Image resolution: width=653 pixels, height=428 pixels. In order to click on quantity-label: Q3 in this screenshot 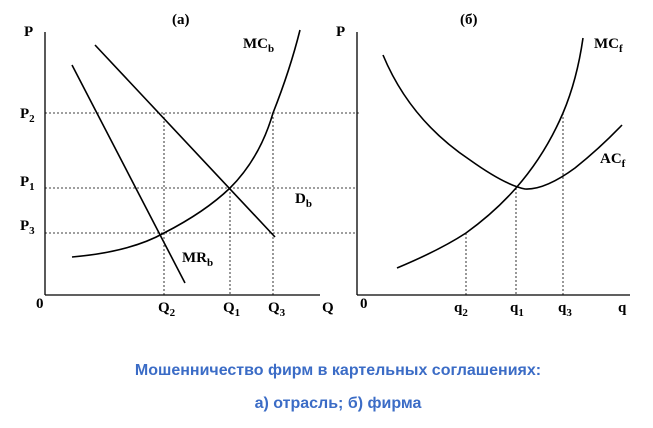, I will do `click(277, 309)`.